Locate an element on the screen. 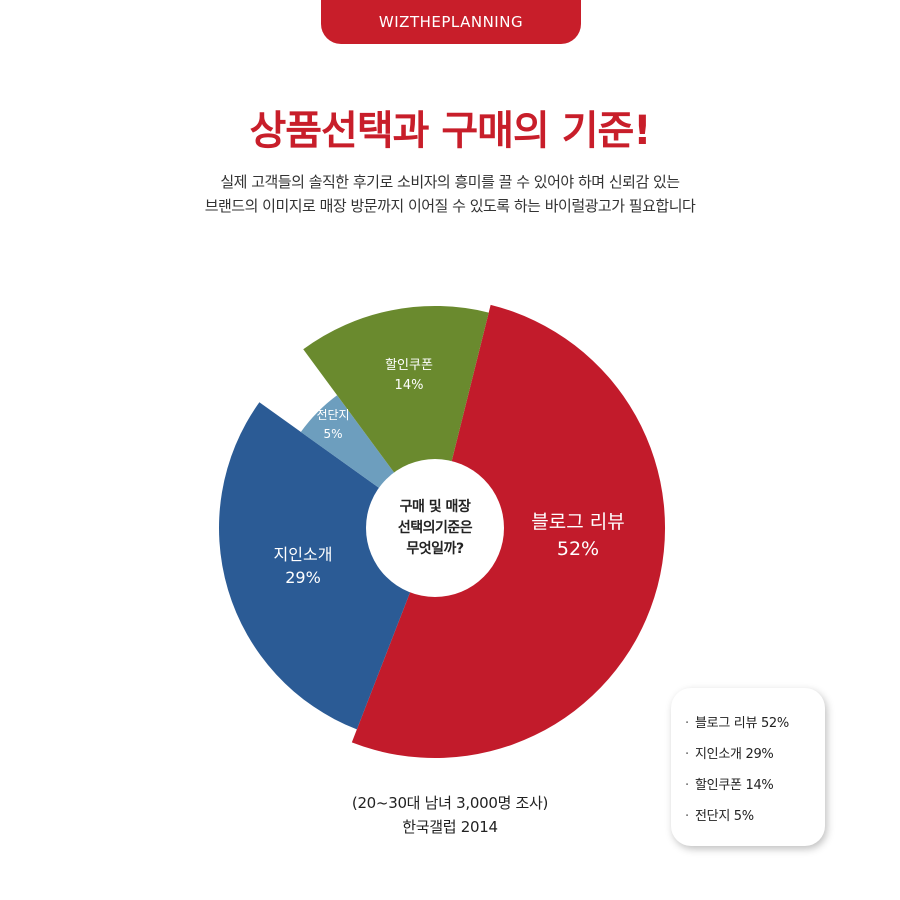  legend-label: 지인소개 29% is located at coordinates (734, 754).